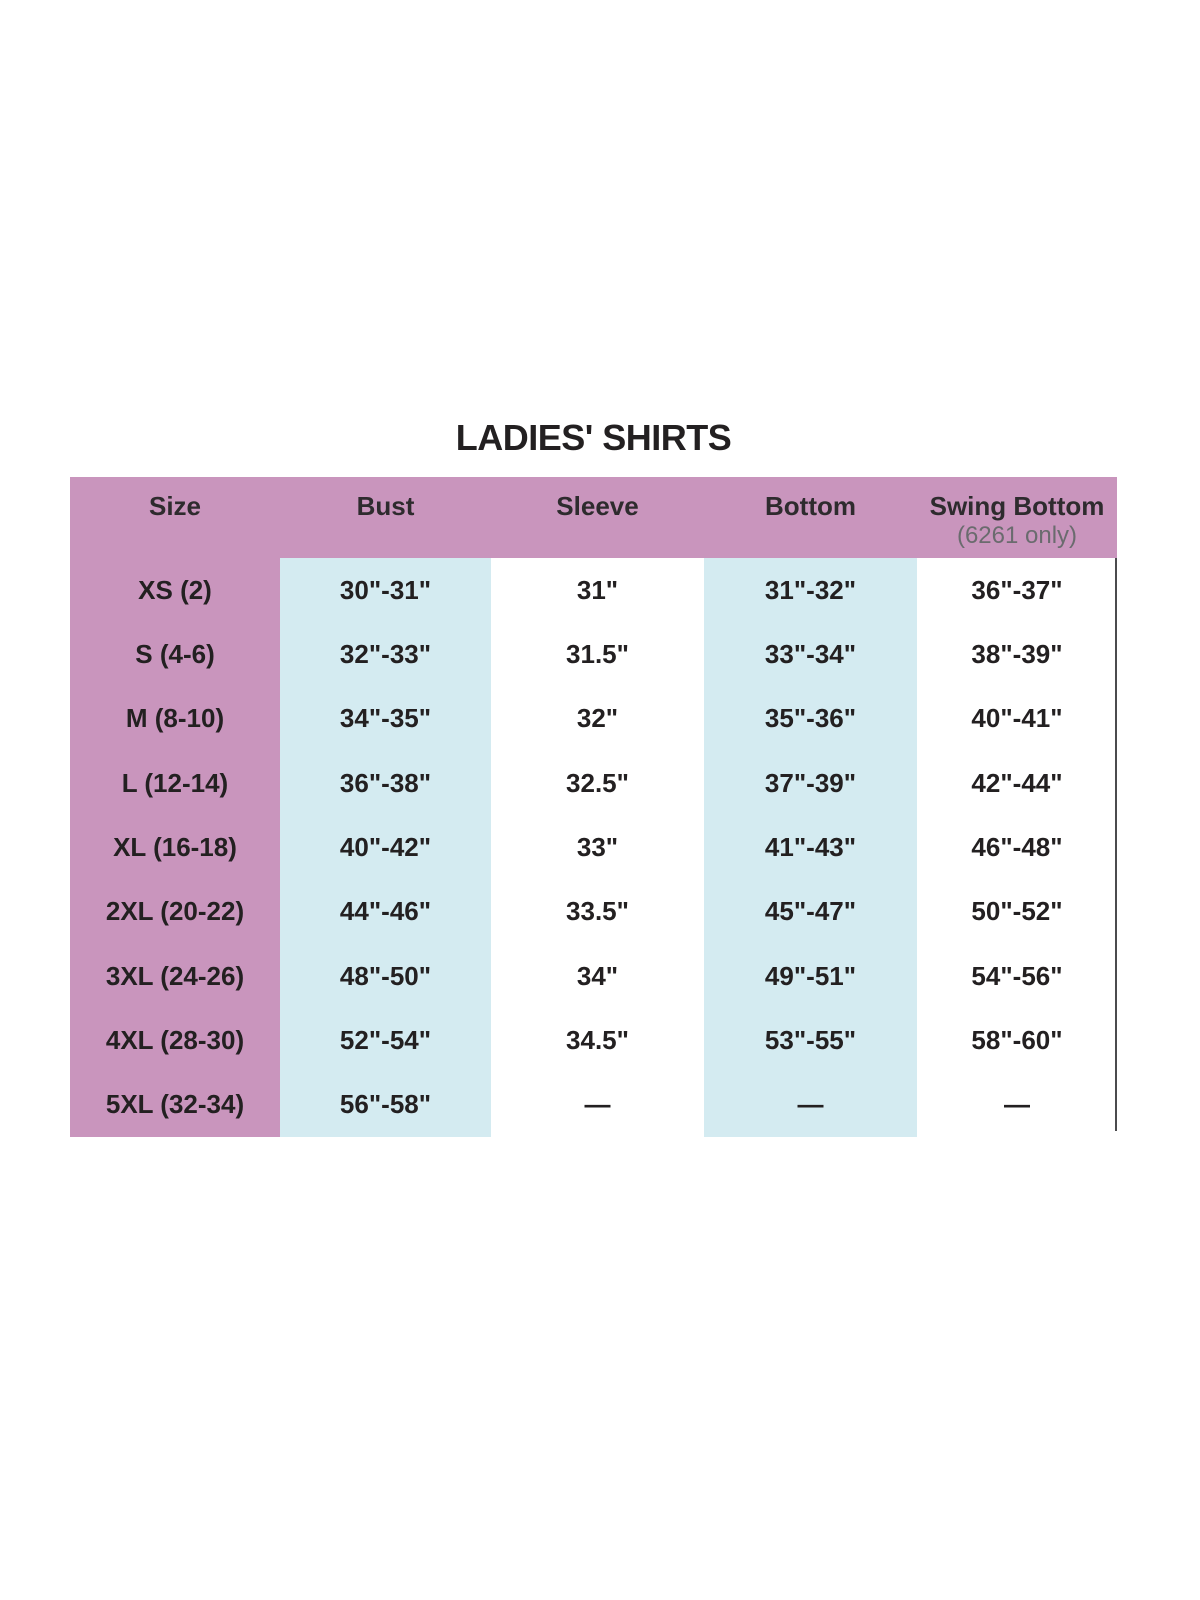 This screenshot has height=1600, width=1200. I want to click on table-row: M (8-10) 34"-35" 32" 35"-36" 40"-41", so click(593, 718).